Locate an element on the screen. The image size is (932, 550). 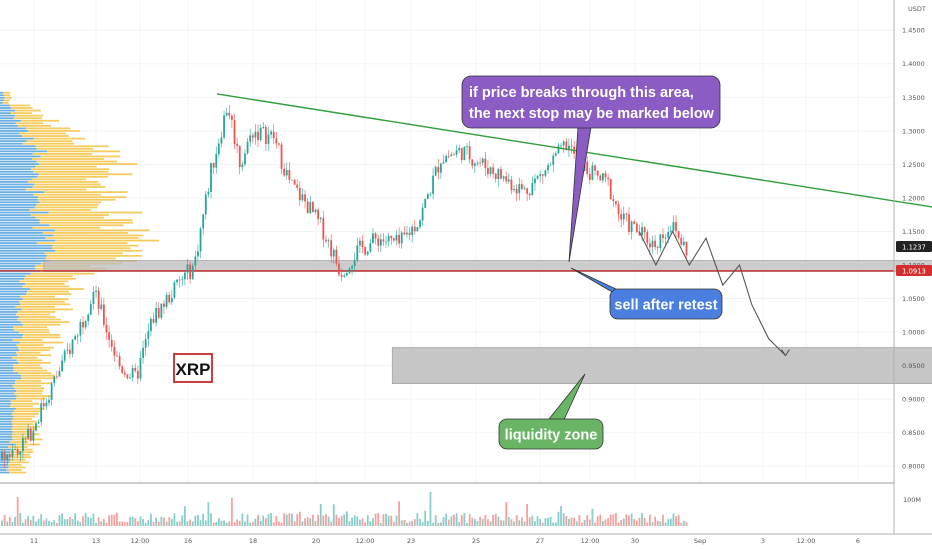
breakout-callout is located at coordinates (591, 102).